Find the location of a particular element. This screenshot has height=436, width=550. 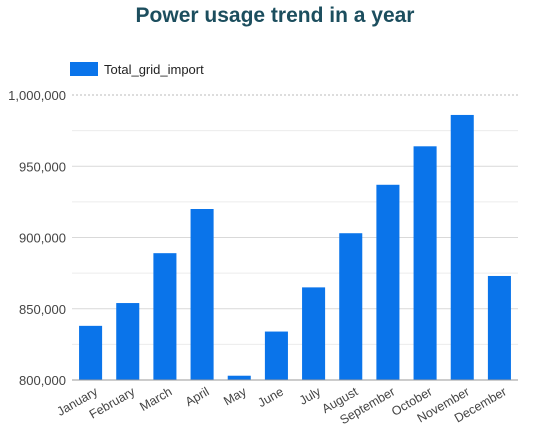

y-tick-label: 1,000,000 is located at coordinates (37, 95).